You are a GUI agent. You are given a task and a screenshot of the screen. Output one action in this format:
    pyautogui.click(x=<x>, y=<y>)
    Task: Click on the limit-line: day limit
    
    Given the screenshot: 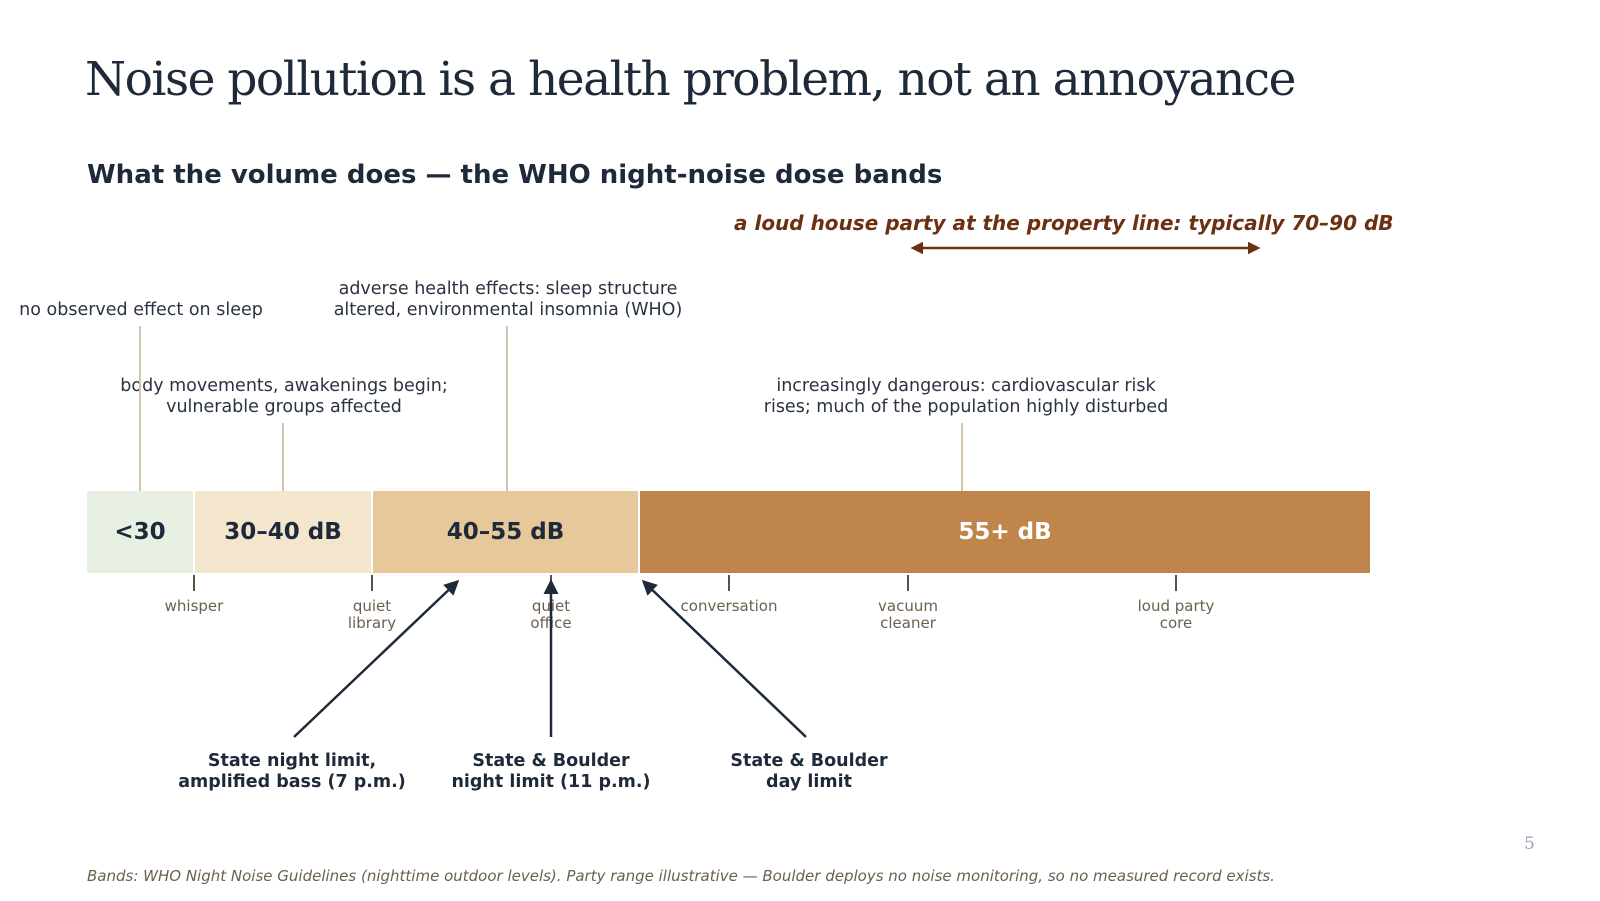 What is the action you would take?
    pyautogui.click(x=809, y=782)
    